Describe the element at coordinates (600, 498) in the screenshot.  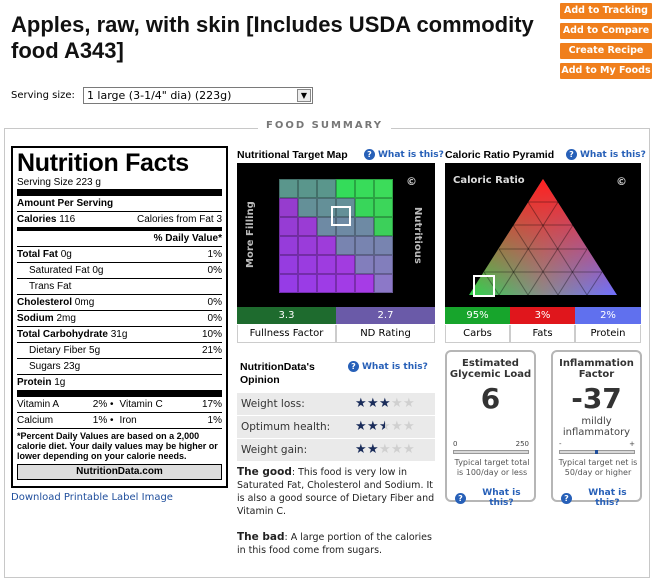
I see `inflammation-help-link: ? What is this?` at that location.